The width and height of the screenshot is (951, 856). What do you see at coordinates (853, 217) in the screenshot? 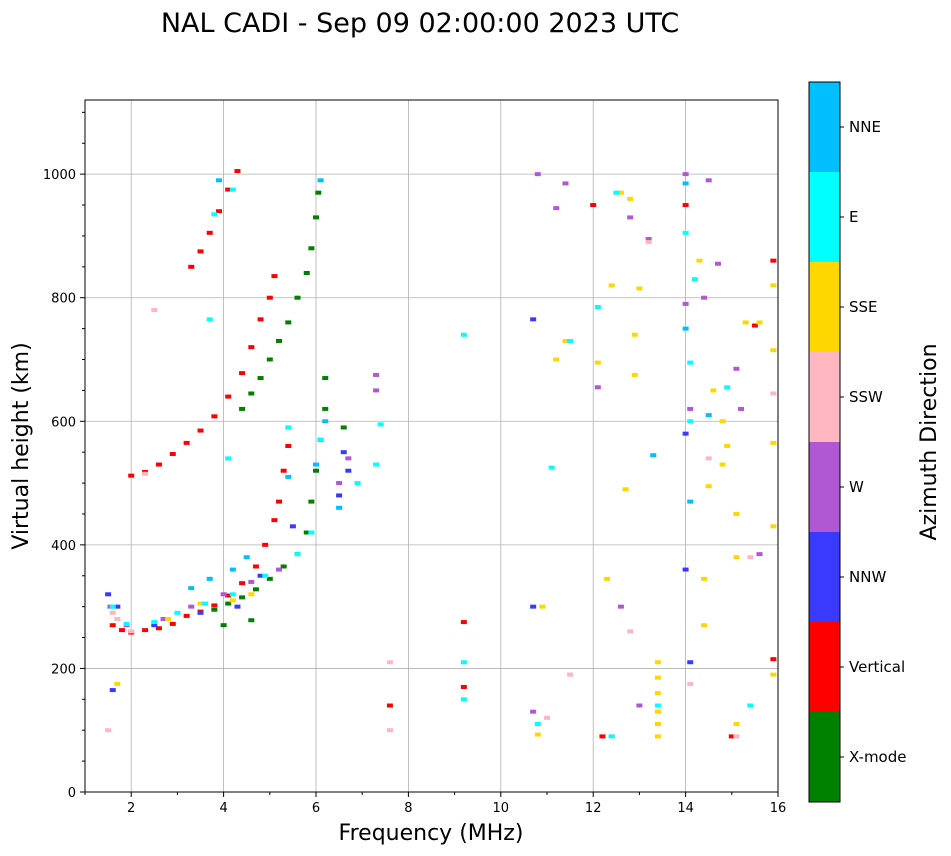
I see `colorbar-tick-label: E` at bounding box center [853, 217].